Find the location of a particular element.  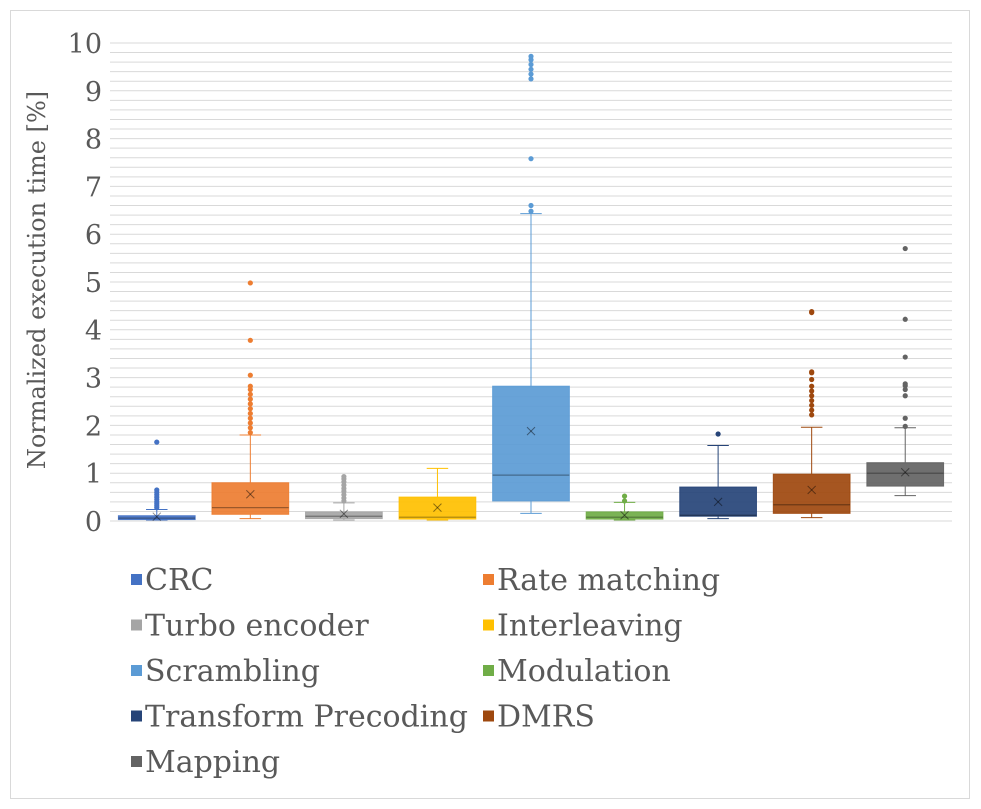

legend-label: DMRS is located at coordinates (546, 717).